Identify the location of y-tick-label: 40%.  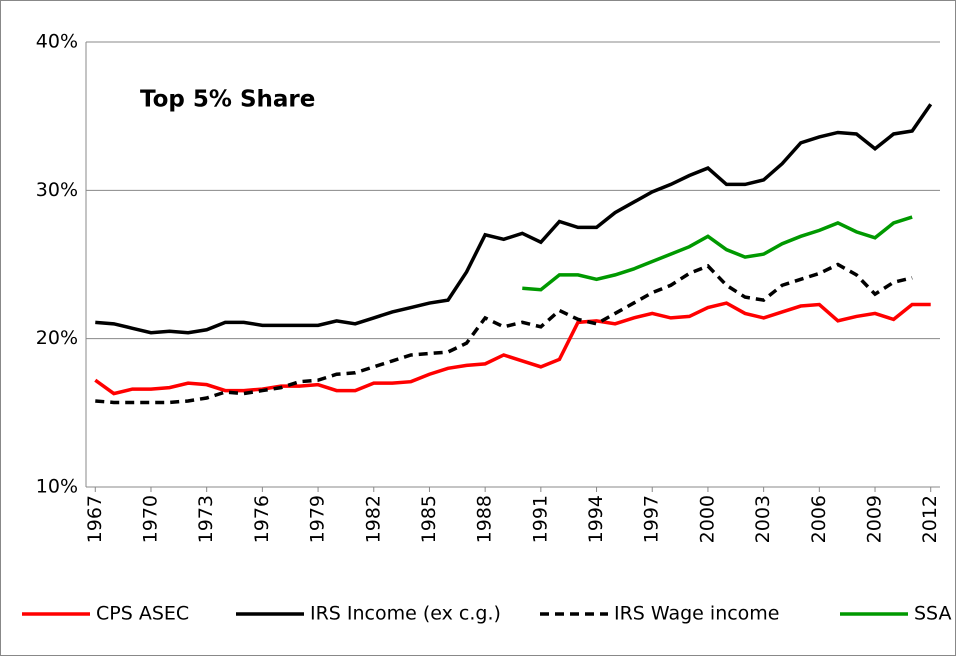
(57, 42).